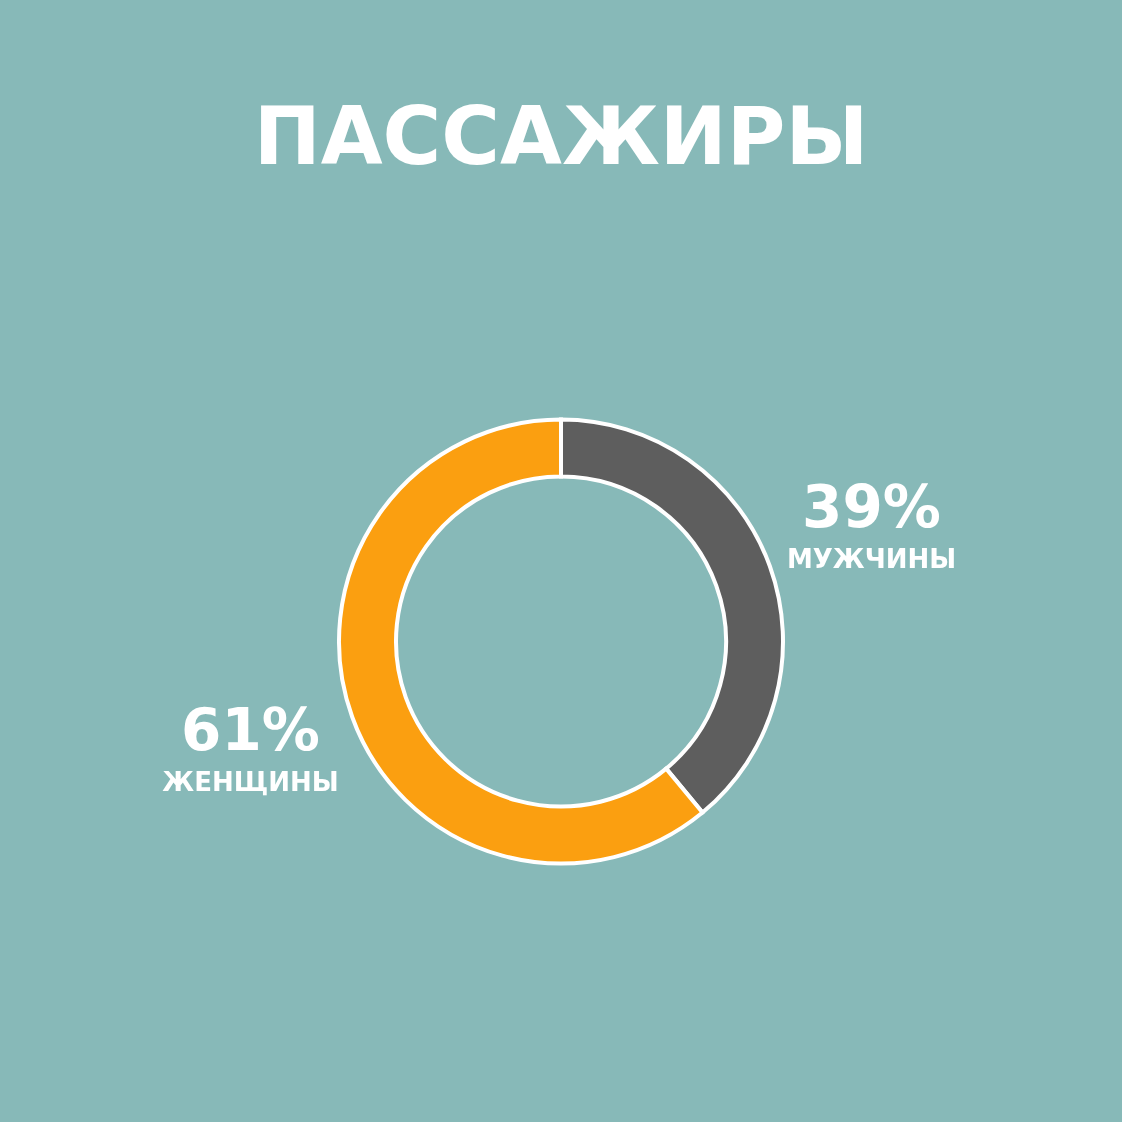 This screenshot has height=1122, width=1122. I want to click on chart-title: ПАССАЖИРЫ, so click(561, 136).